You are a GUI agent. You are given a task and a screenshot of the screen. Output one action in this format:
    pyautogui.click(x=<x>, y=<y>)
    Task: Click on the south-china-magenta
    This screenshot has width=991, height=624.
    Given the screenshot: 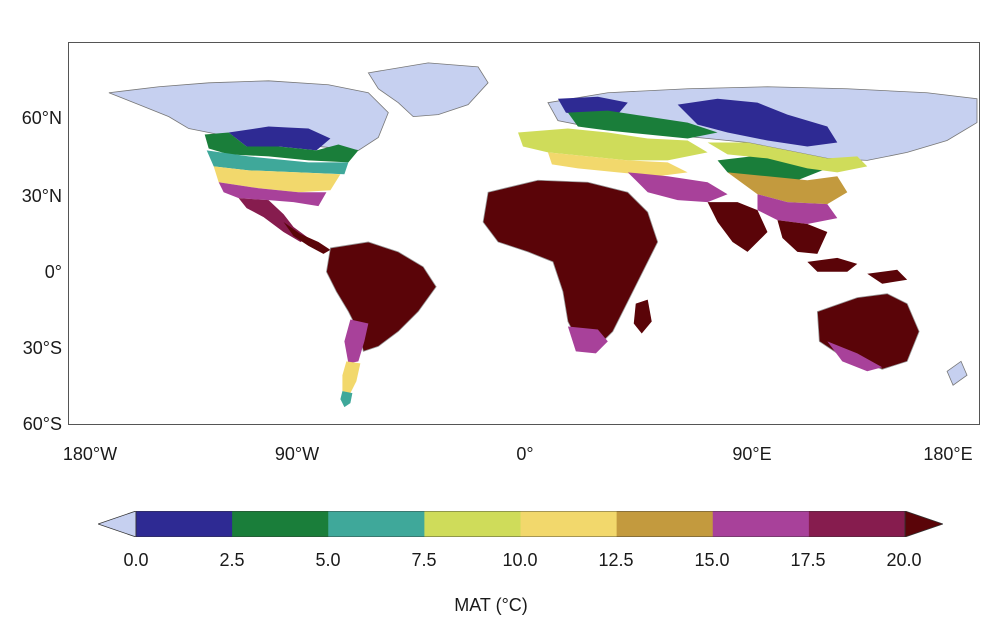 What is the action you would take?
    pyautogui.click(x=797, y=209)
    